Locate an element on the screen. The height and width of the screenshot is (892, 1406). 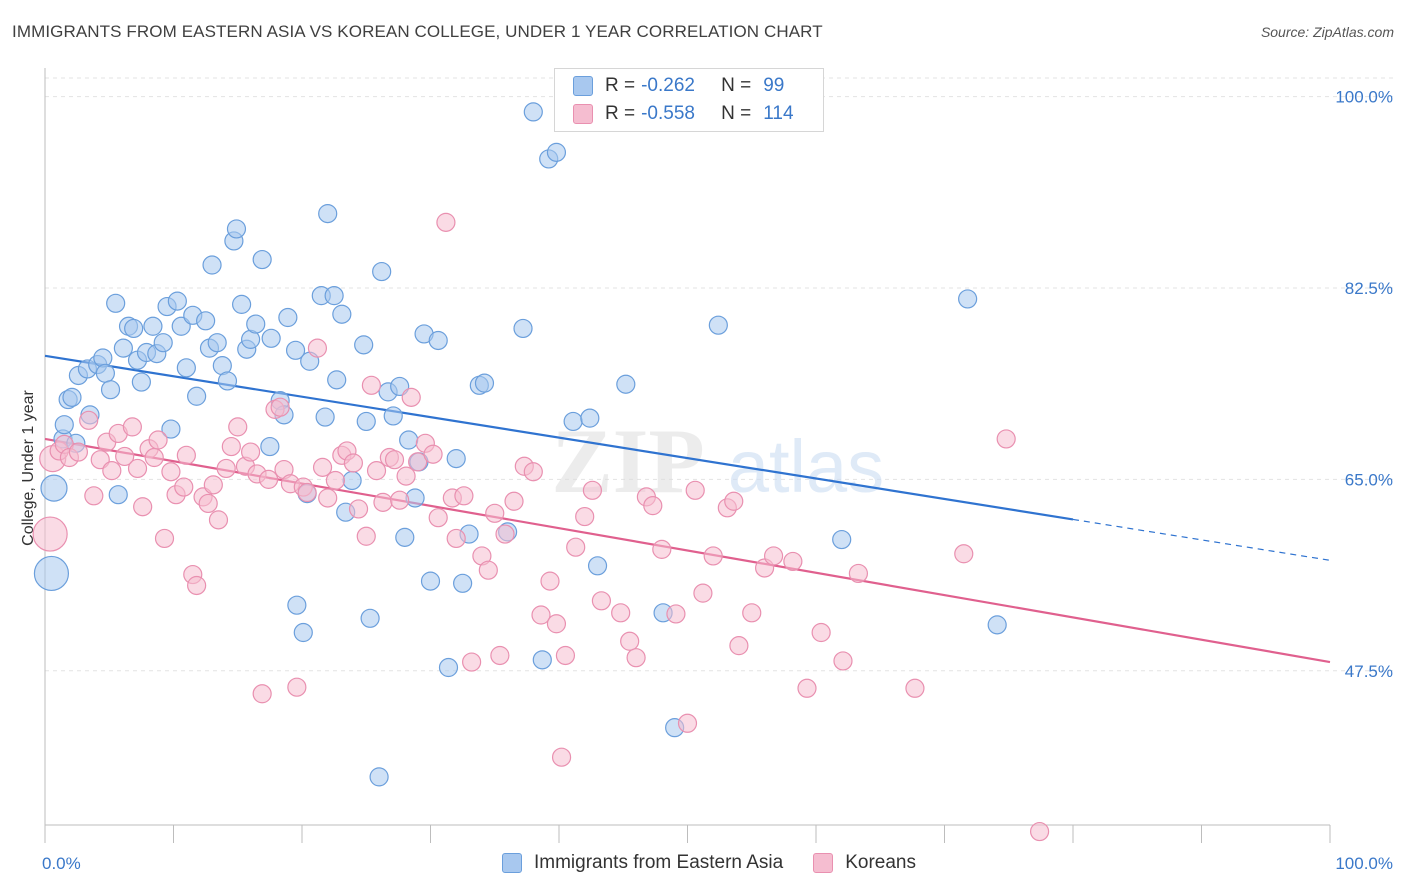
stats-legend: R = -0.262 N = 99 R = -0.558 N = 114 is located at coordinates (689, 100).